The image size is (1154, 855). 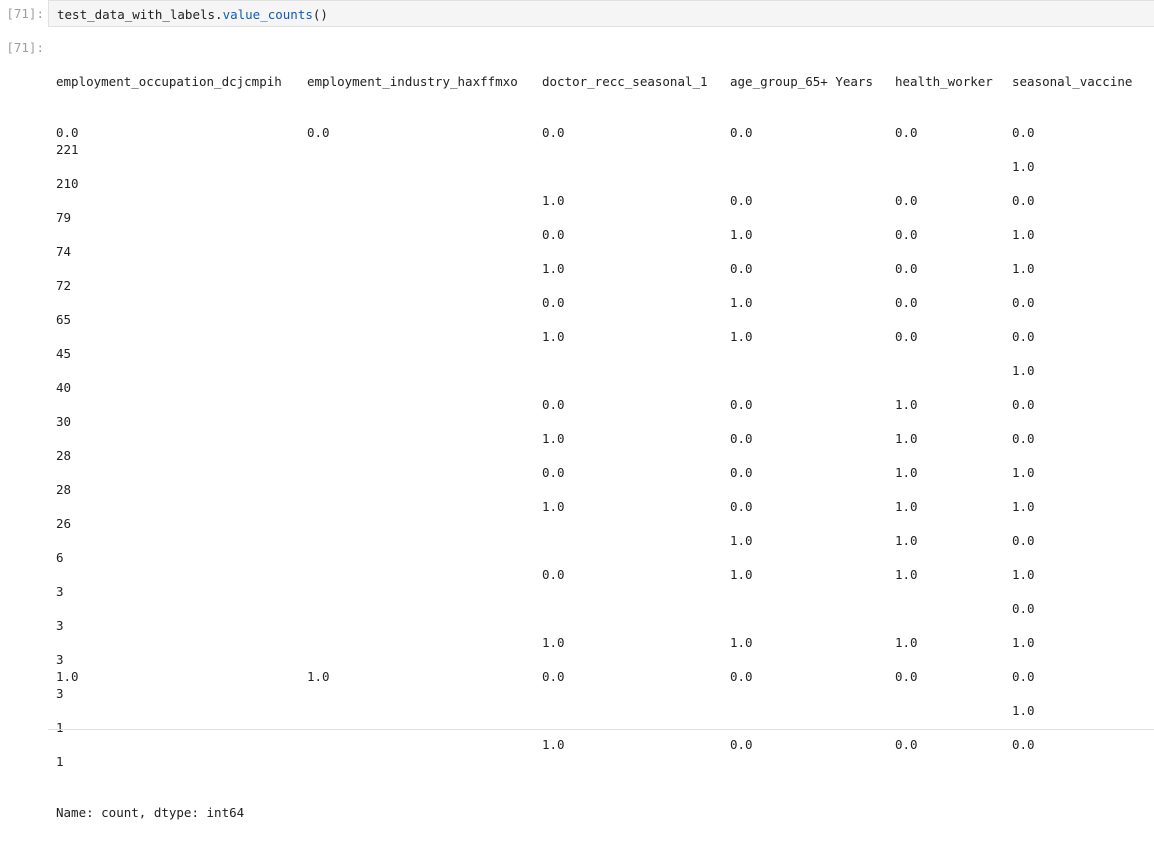 I want to click on output-line: 0.0 1.0 0.0 0.0, so click(x=545, y=302).